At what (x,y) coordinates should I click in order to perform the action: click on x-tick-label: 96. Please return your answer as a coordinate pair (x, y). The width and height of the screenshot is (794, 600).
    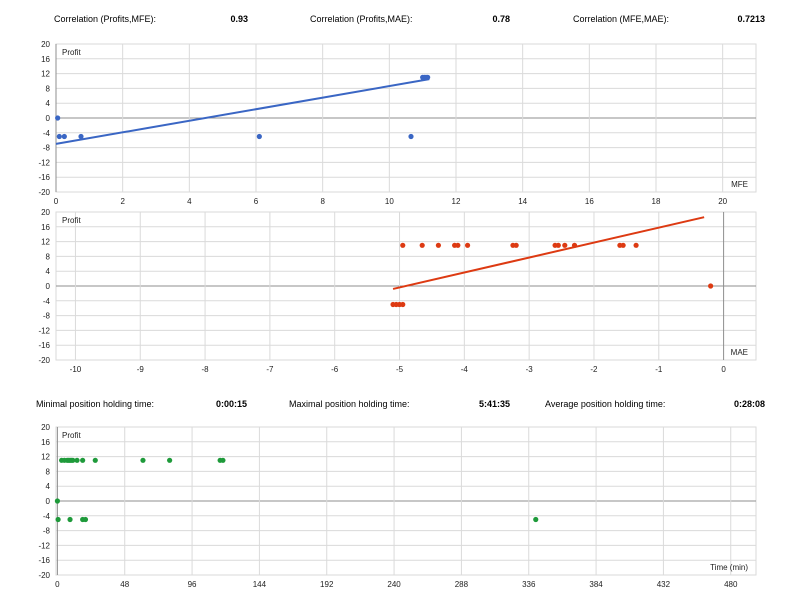
    Looking at the image, I should click on (192, 584).